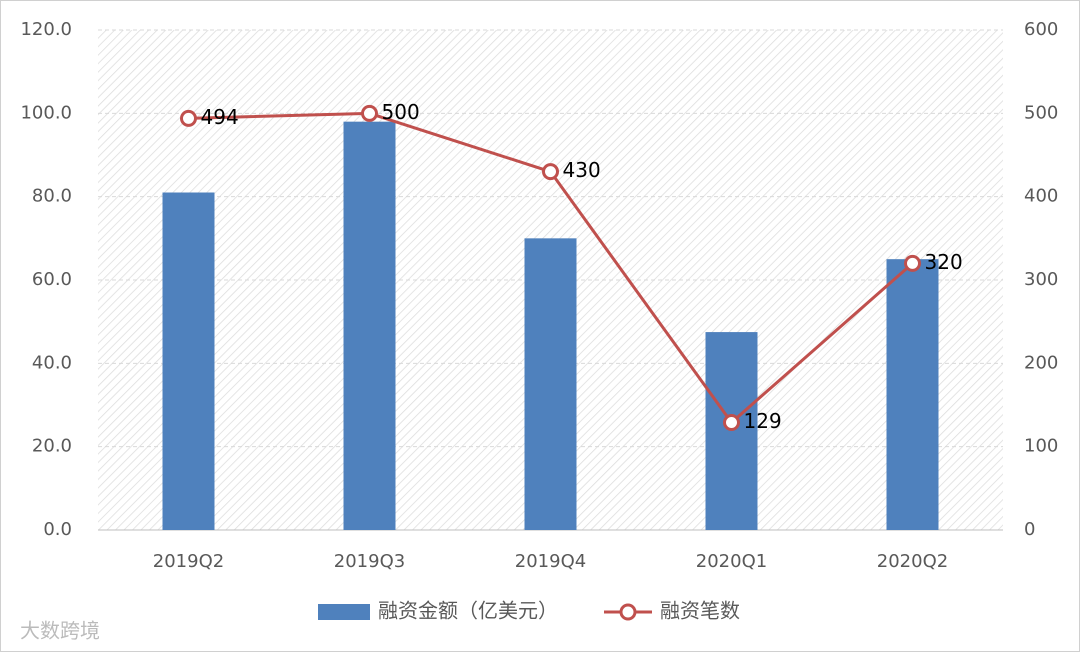 This screenshot has width=1080, height=652. Describe the element at coordinates (188, 561) in the screenshot. I see `x-tick-label: 2019Q2` at that location.